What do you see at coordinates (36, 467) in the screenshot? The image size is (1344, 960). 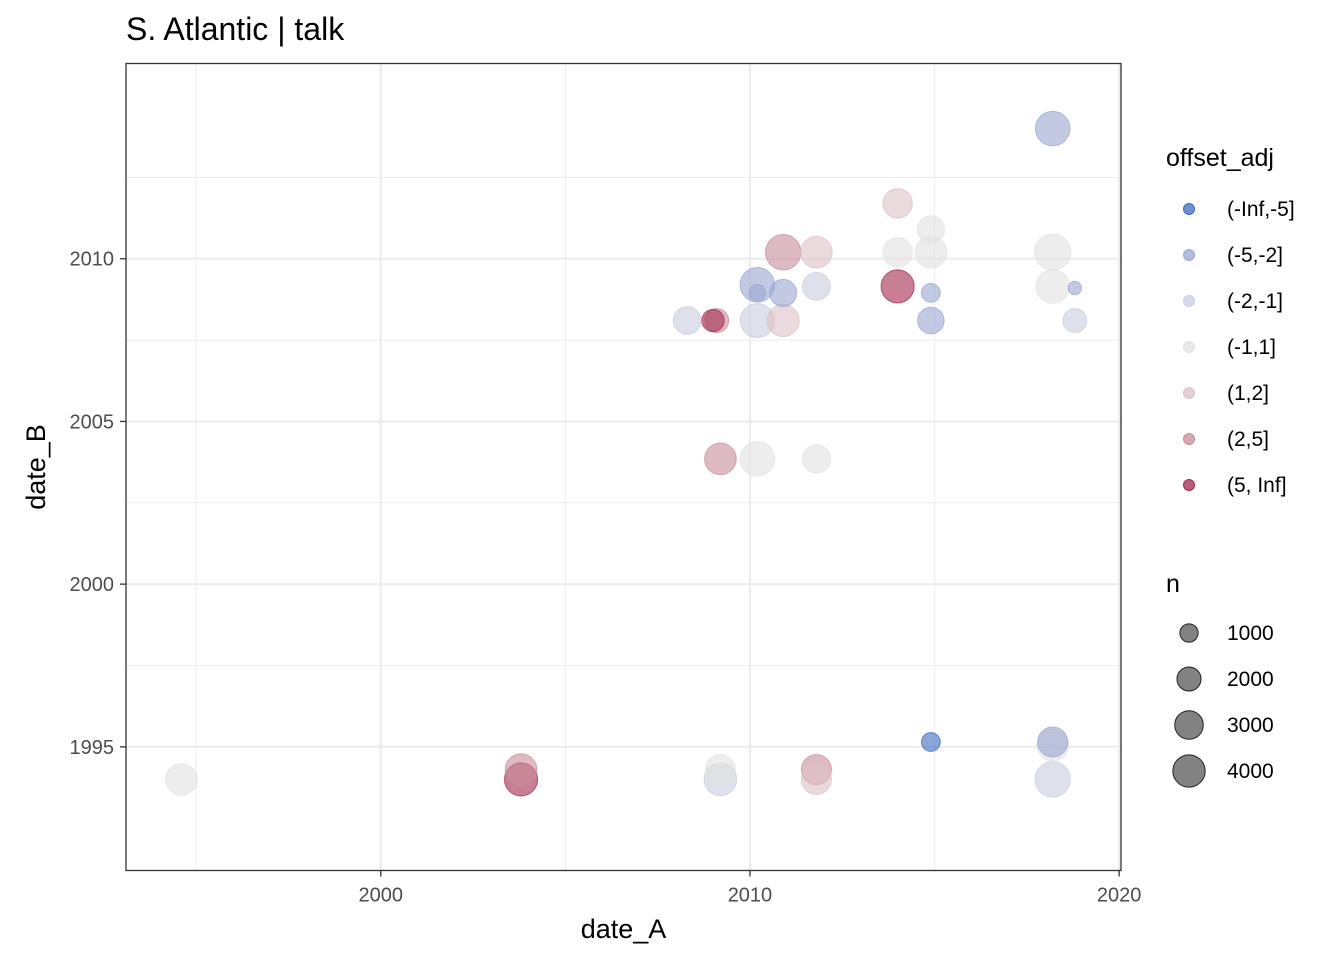 I see `y-axis-title: date_B` at bounding box center [36, 467].